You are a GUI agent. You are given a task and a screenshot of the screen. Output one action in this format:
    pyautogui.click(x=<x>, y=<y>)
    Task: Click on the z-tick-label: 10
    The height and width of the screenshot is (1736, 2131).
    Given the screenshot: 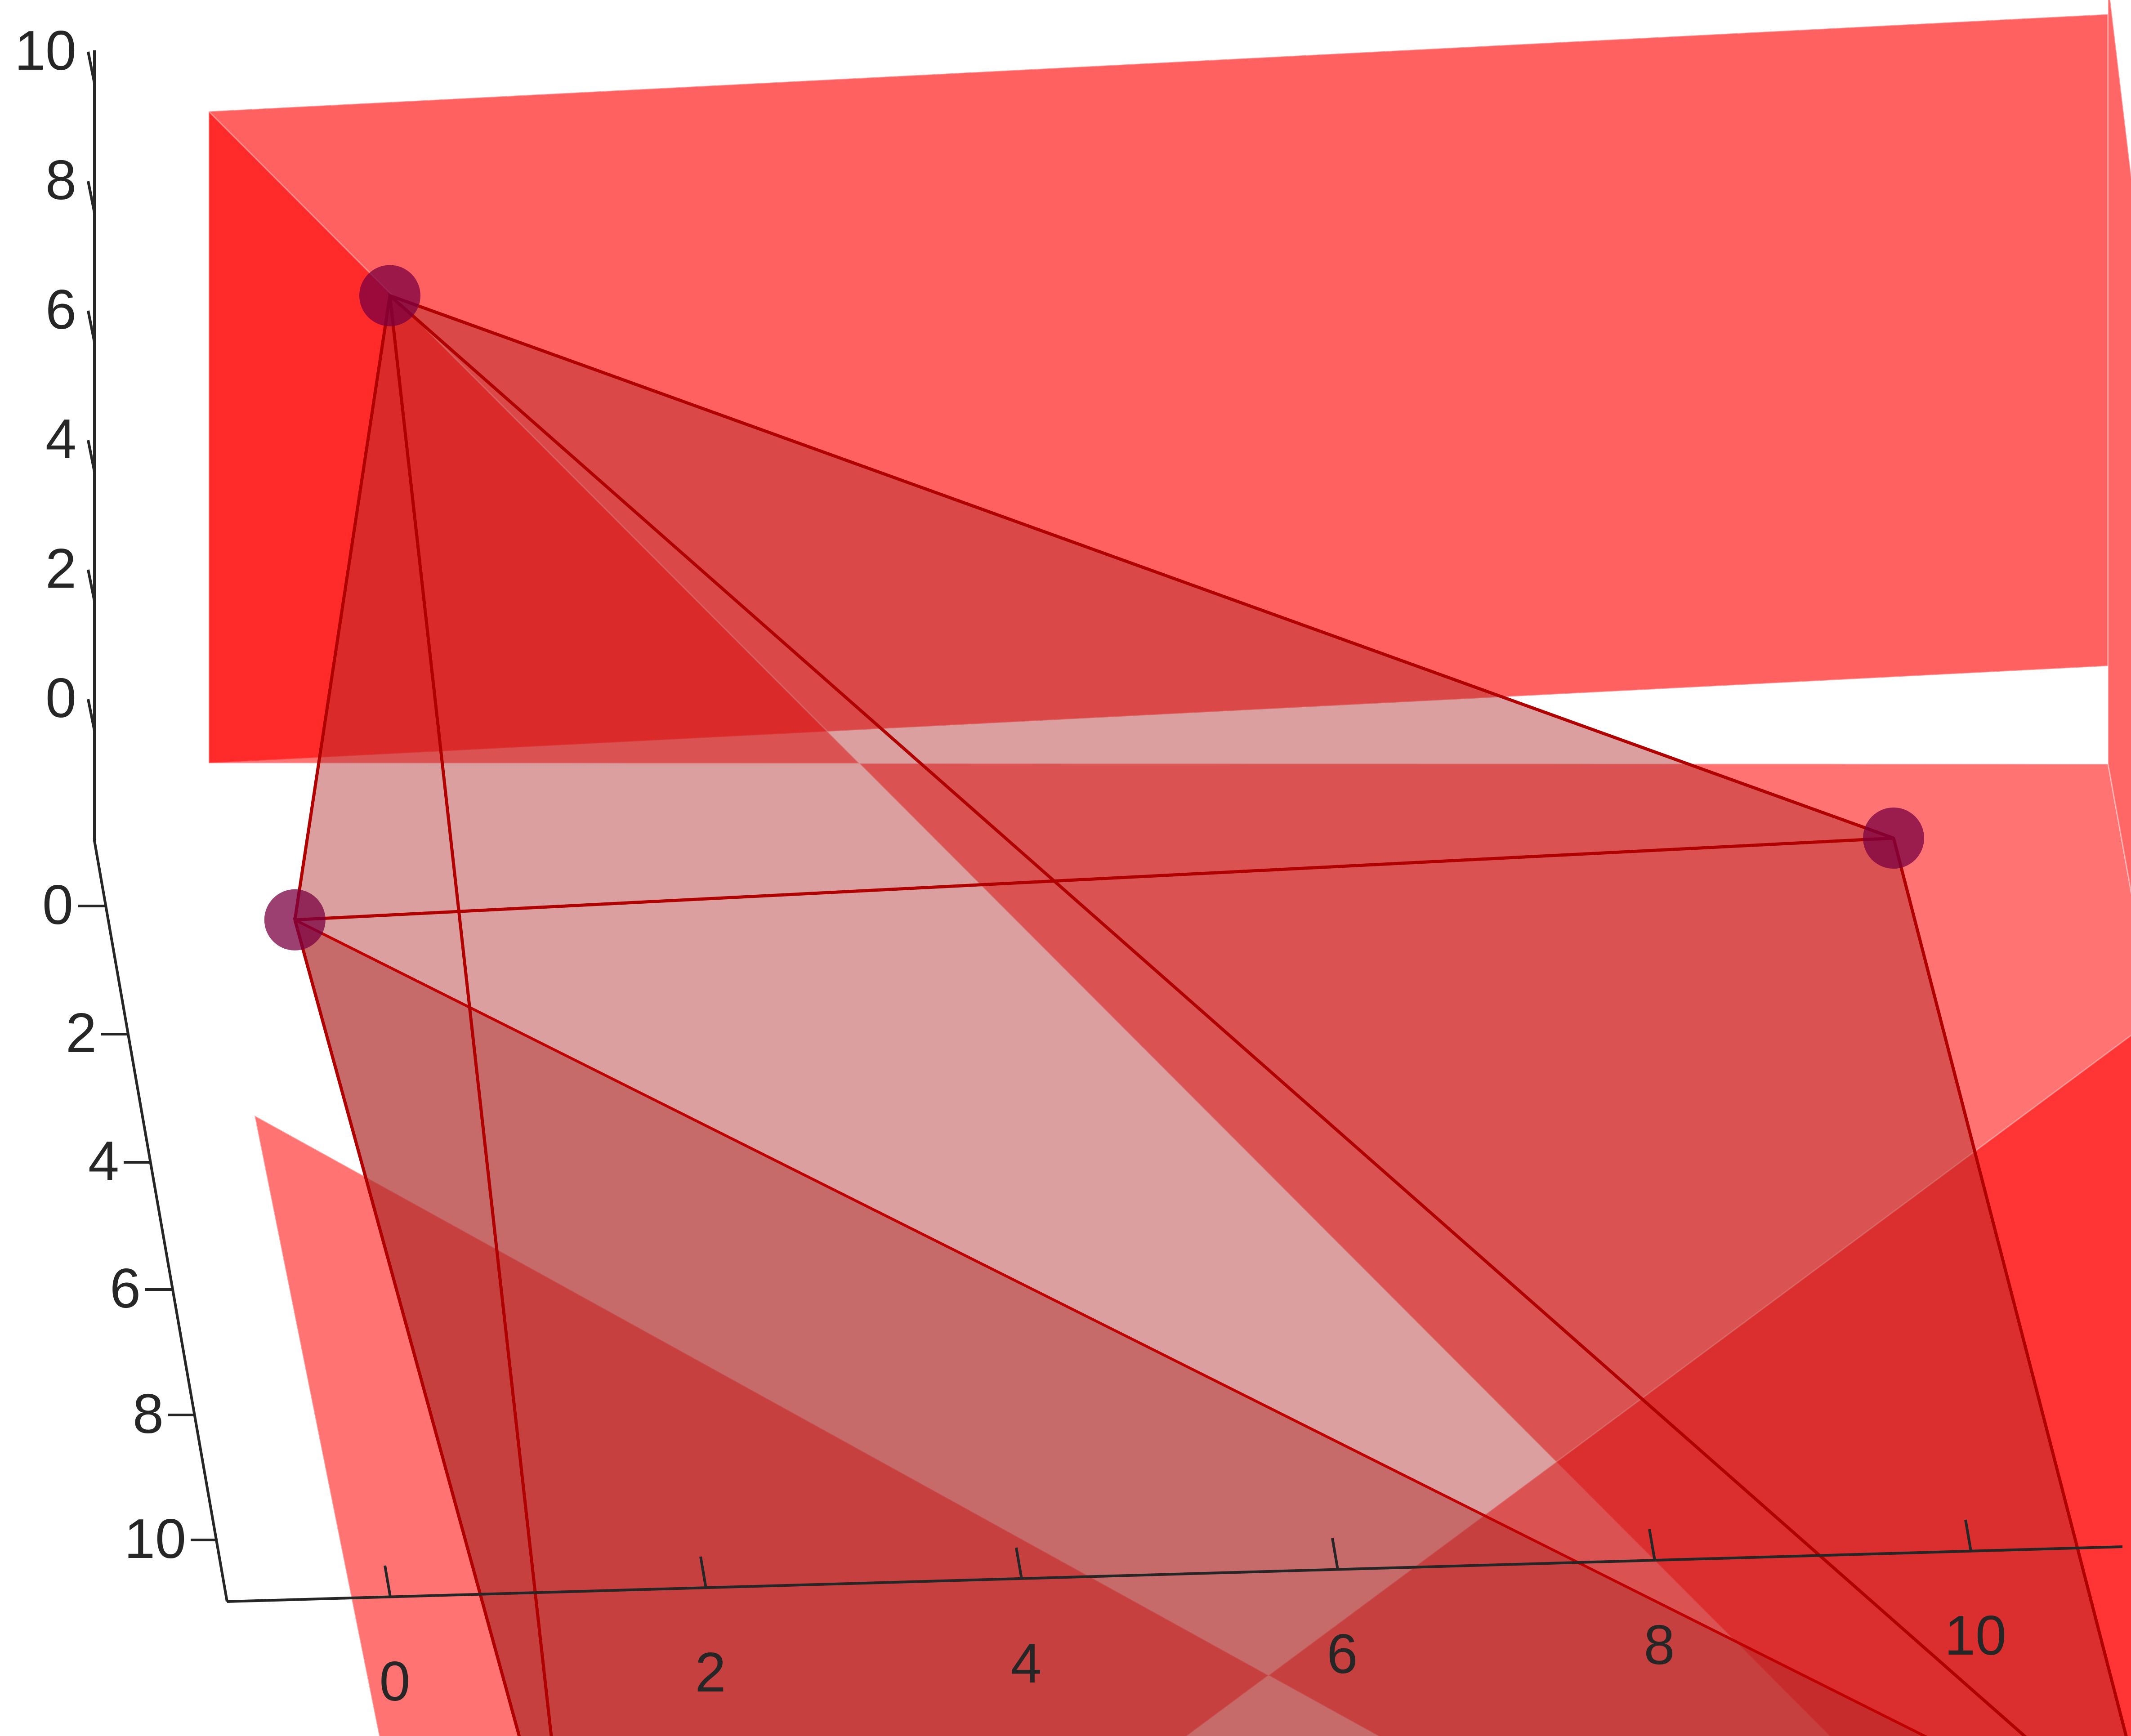 What is the action you would take?
    pyautogui.click(x=45, y=51)
    